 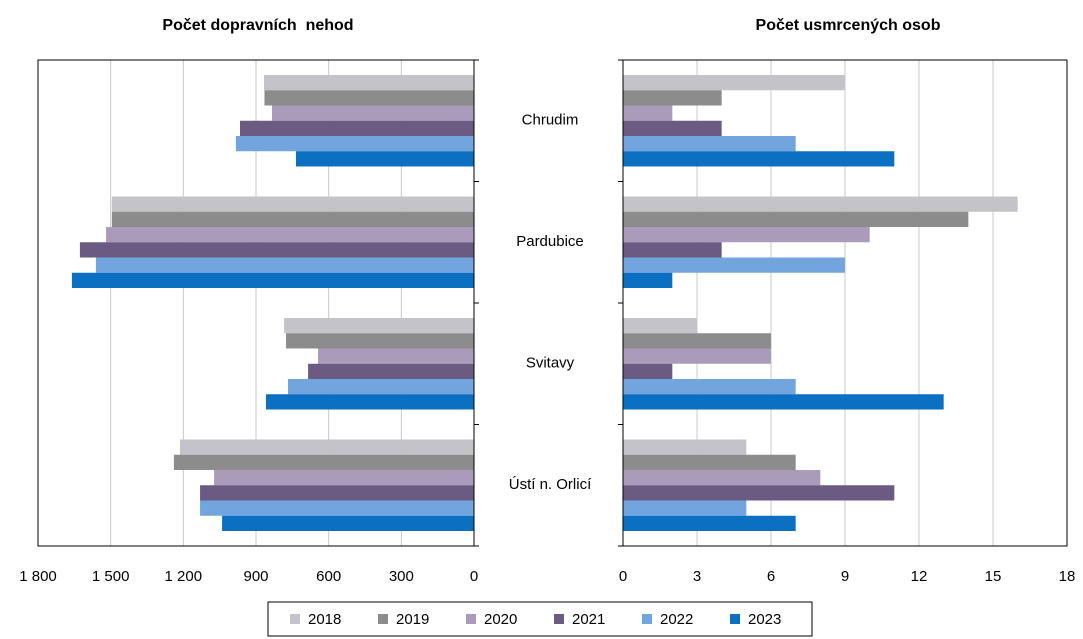 What do you see at coordinates (993, 576) in the screenshot?
I see `x-tick-label: 15` at bounding box center [993, 576].